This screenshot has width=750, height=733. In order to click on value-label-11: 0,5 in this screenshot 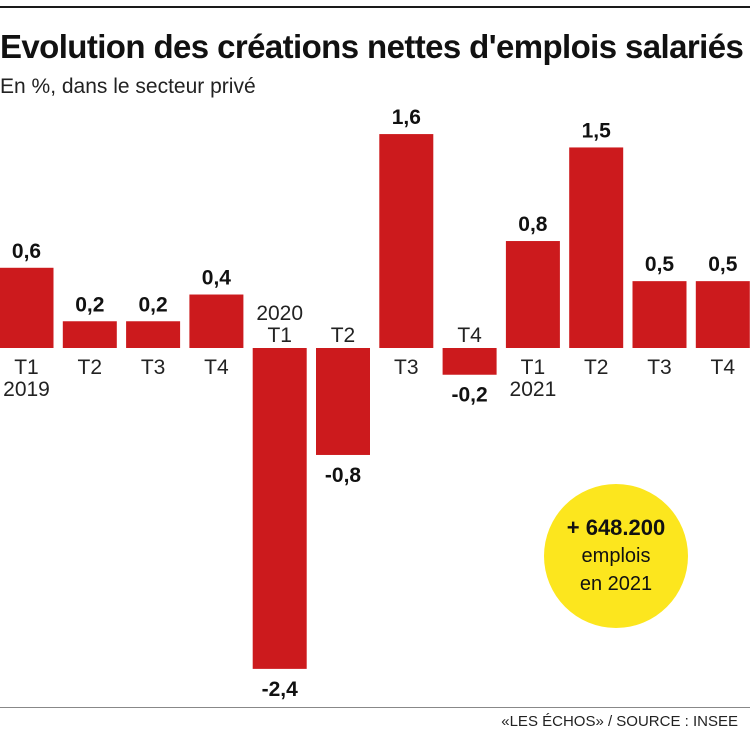, I will do `click(660, 264)`.